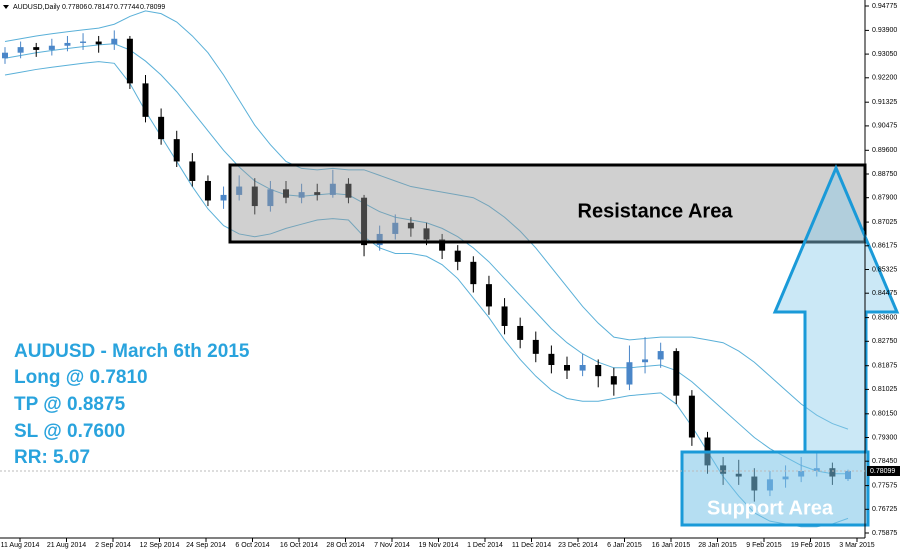 This screenshot has height=550, width=900. I want to click on x-tick-label: 16 Jan 2015, so click(671, 545).